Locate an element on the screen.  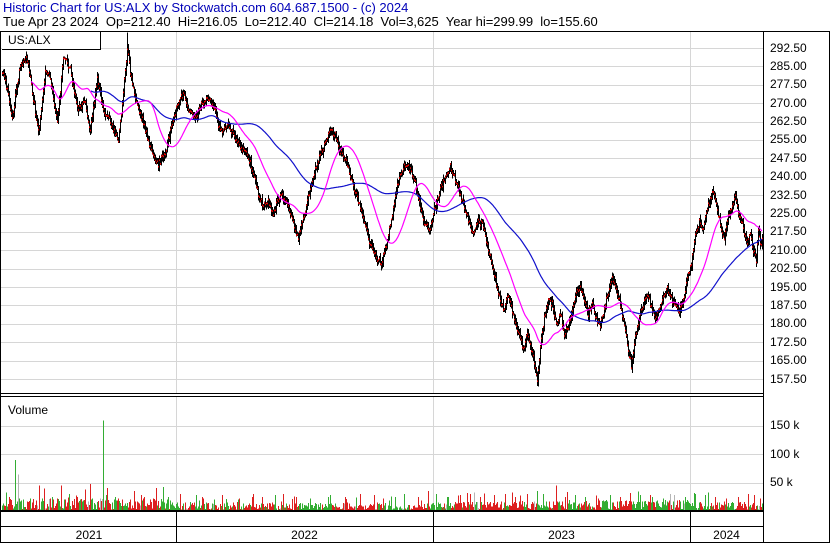
price-tick-label: 262.50 is located at coordinates (788, 121).